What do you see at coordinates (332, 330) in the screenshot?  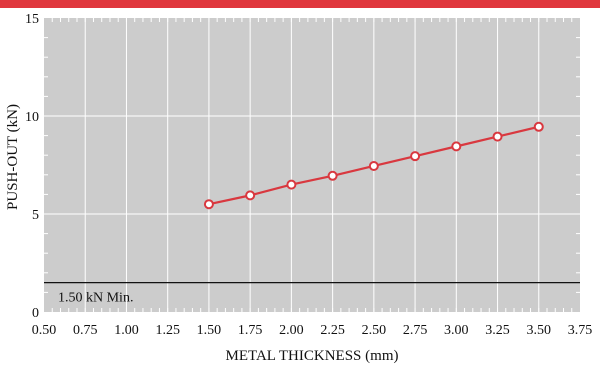 I see `x-tick-label: 2.25` at bounding box center [332, 330].